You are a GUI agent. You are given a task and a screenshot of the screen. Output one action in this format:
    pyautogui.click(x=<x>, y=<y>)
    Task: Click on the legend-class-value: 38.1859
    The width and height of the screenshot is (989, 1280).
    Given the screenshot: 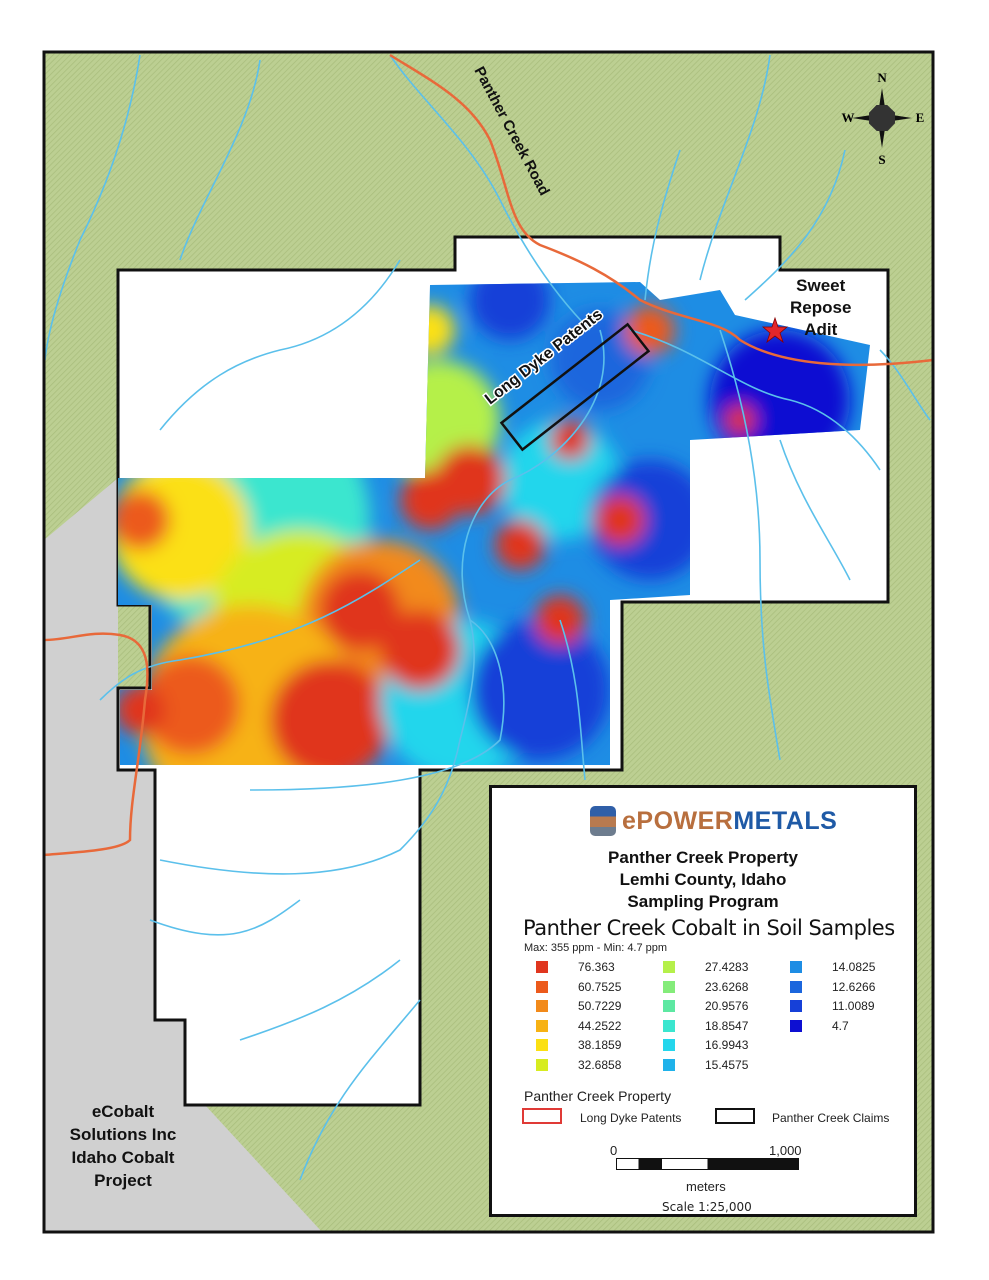 What is the action you would take?
    pyautogui.click(x=600, y=1045)
    